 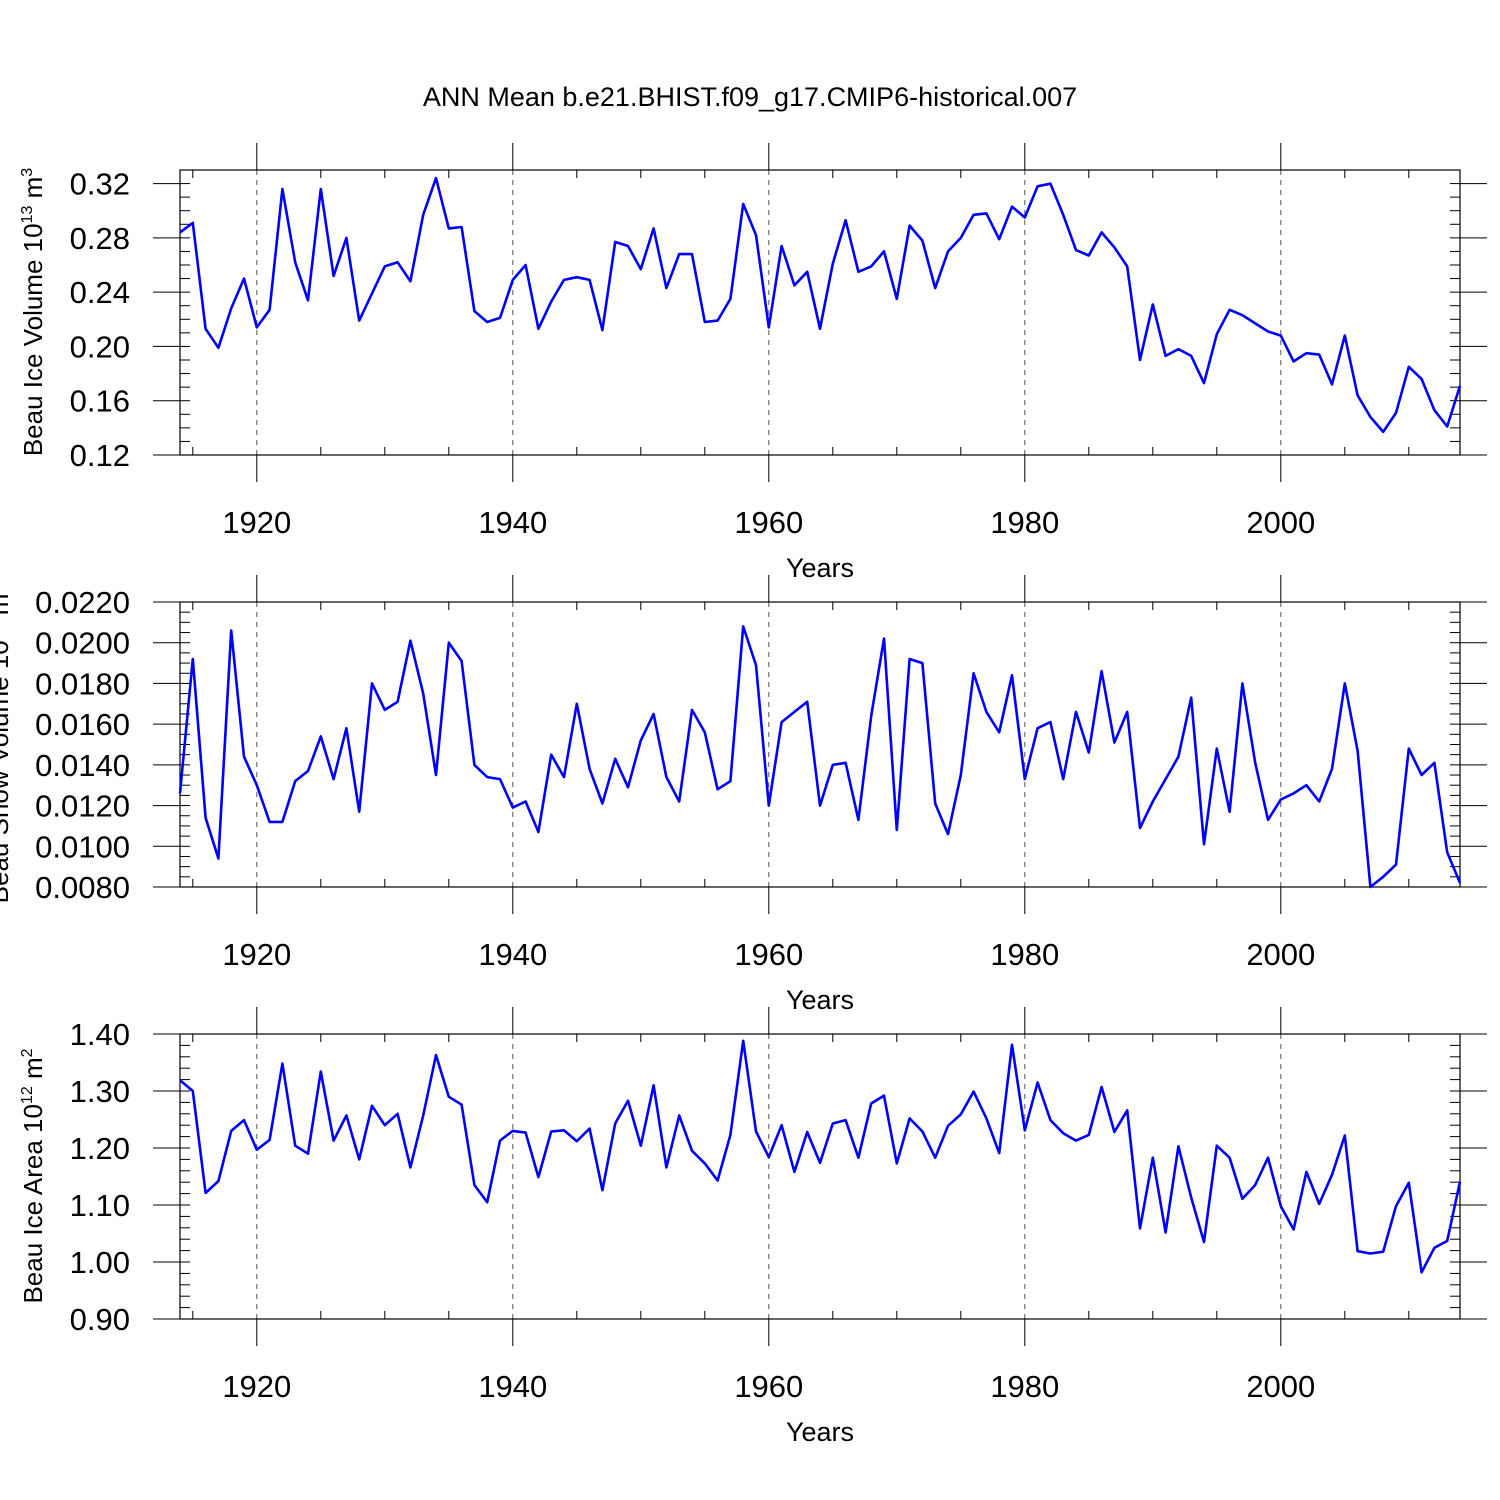 What do you see at coordinates (82, 887) in the screenshot?
I see `y-tick-label: 0.0080` at bounding box center [82, 887].